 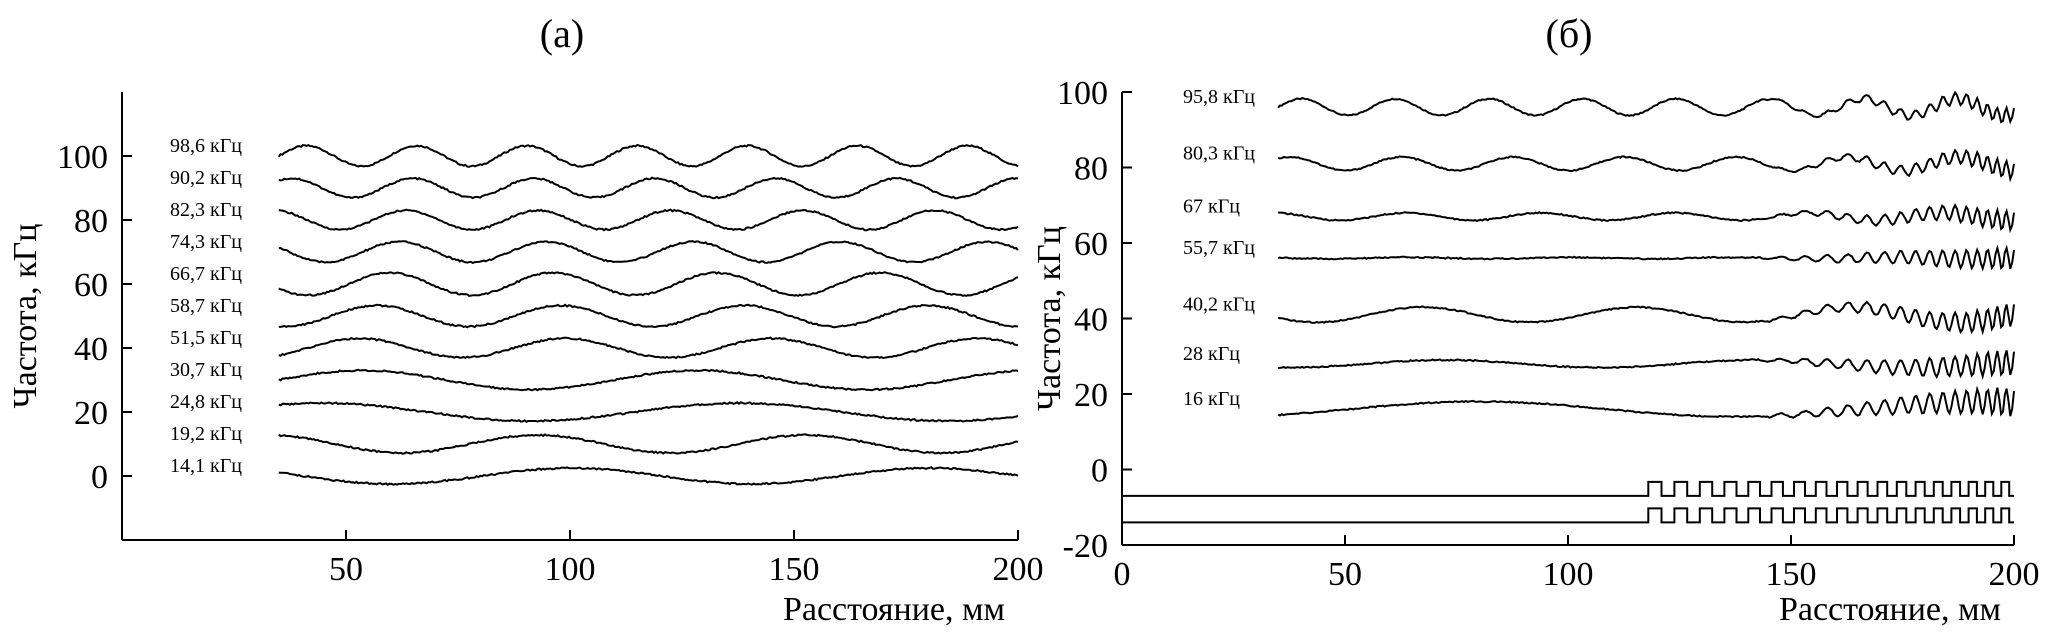 What do you see at coordinates (206, 370) in the screenshot?
I see `trace-label: 30,7 кГц` at bounding box center [206, 370].